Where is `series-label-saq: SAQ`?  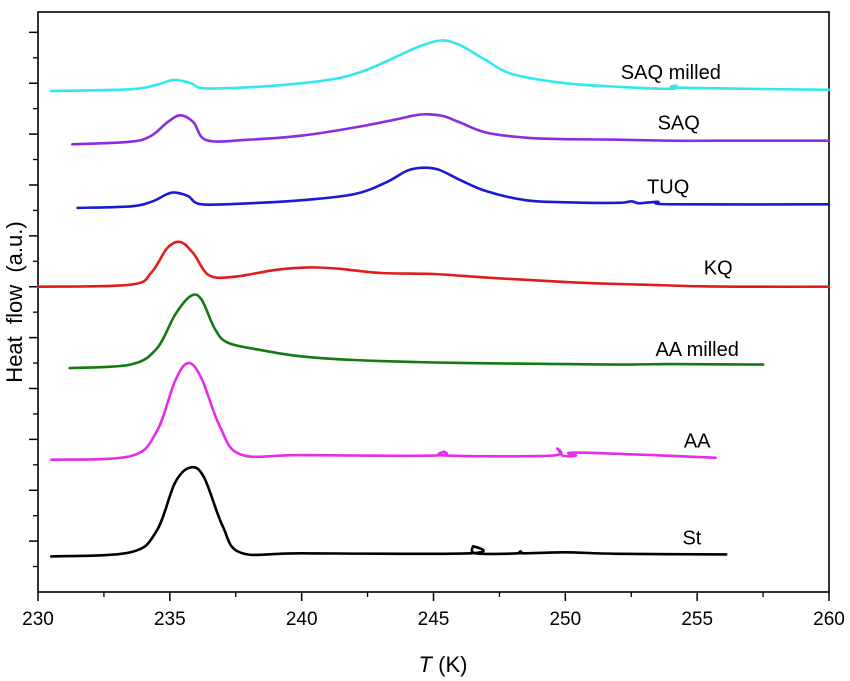 series-label-saq: SAQ is located at coordinates (679, 124).